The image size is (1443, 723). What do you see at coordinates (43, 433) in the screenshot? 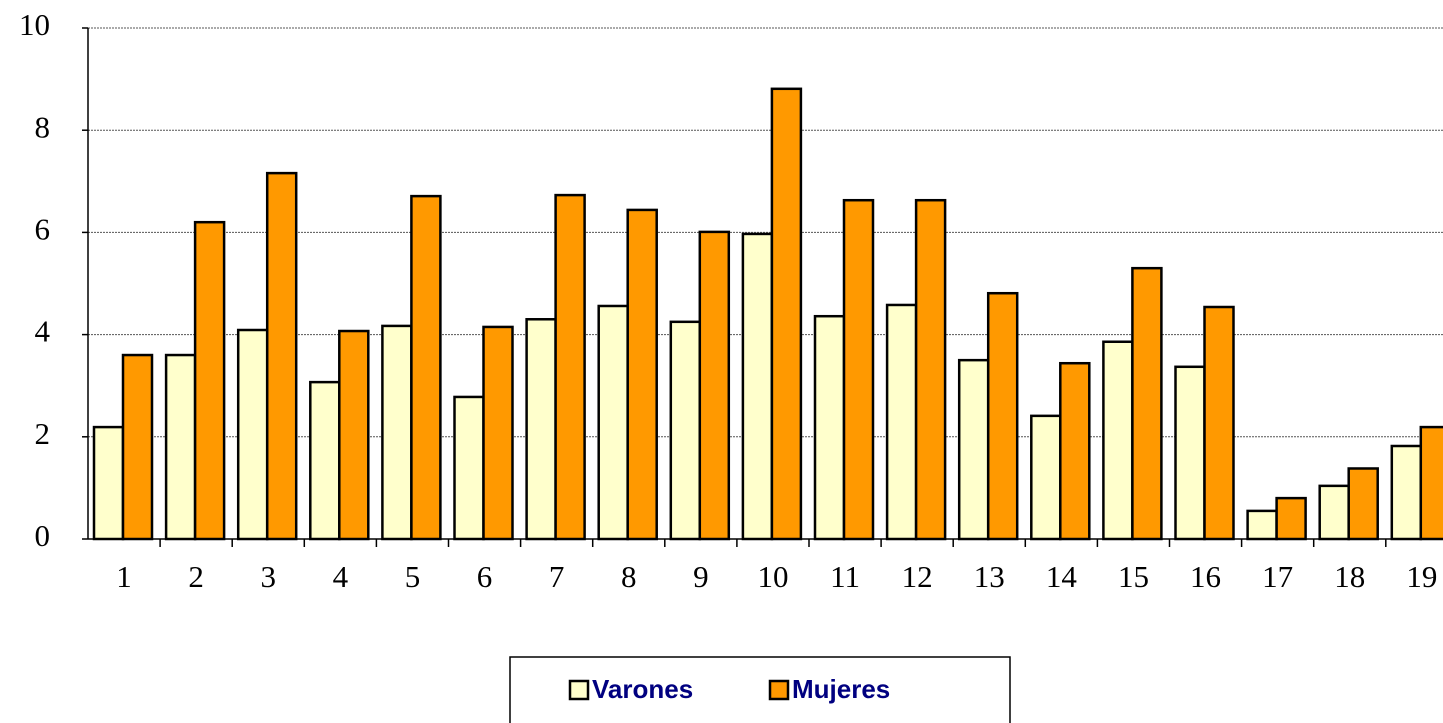
I see `y-tick-label: 2` at bounding box center [43, 433].